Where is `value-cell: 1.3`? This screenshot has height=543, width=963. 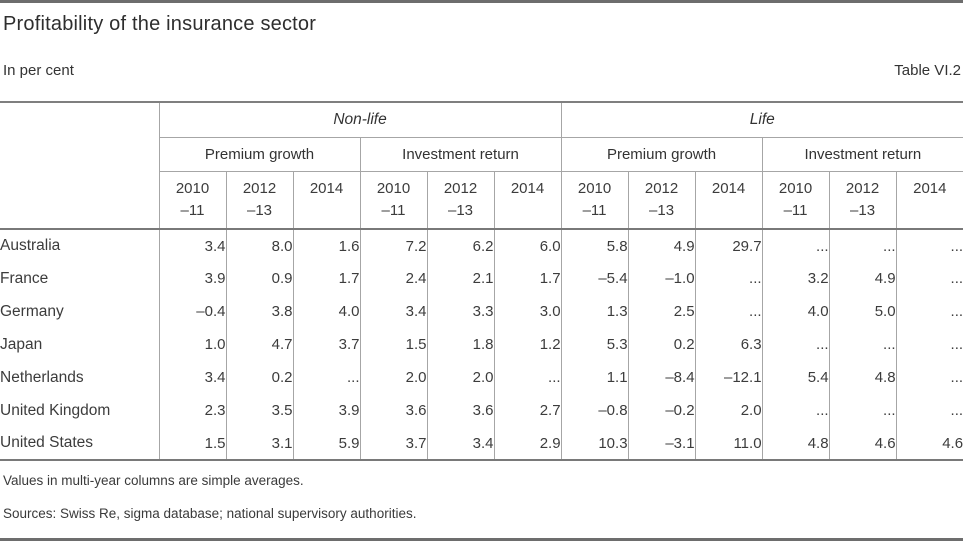 value-cell: 1.3 is located at coordinates (594, 311).